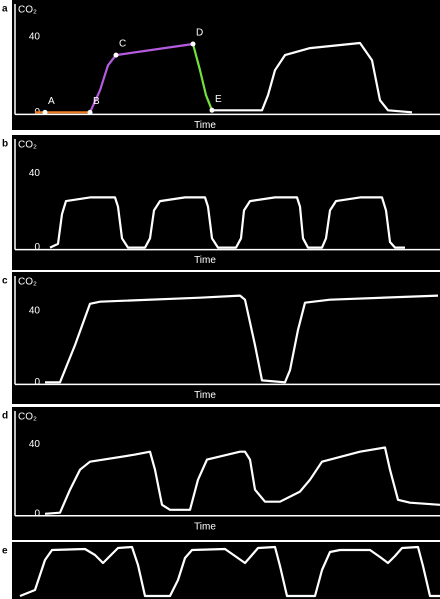  Describe the element at coordinates (5, 281) in the screenshot. I see `panel-label: c` at that location.